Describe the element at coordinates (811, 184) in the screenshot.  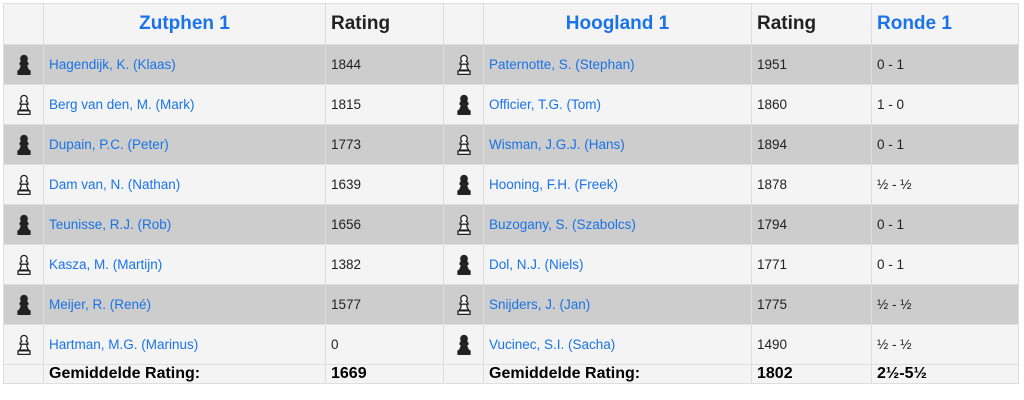
I see `away-rating-cell: 1878` at that location.